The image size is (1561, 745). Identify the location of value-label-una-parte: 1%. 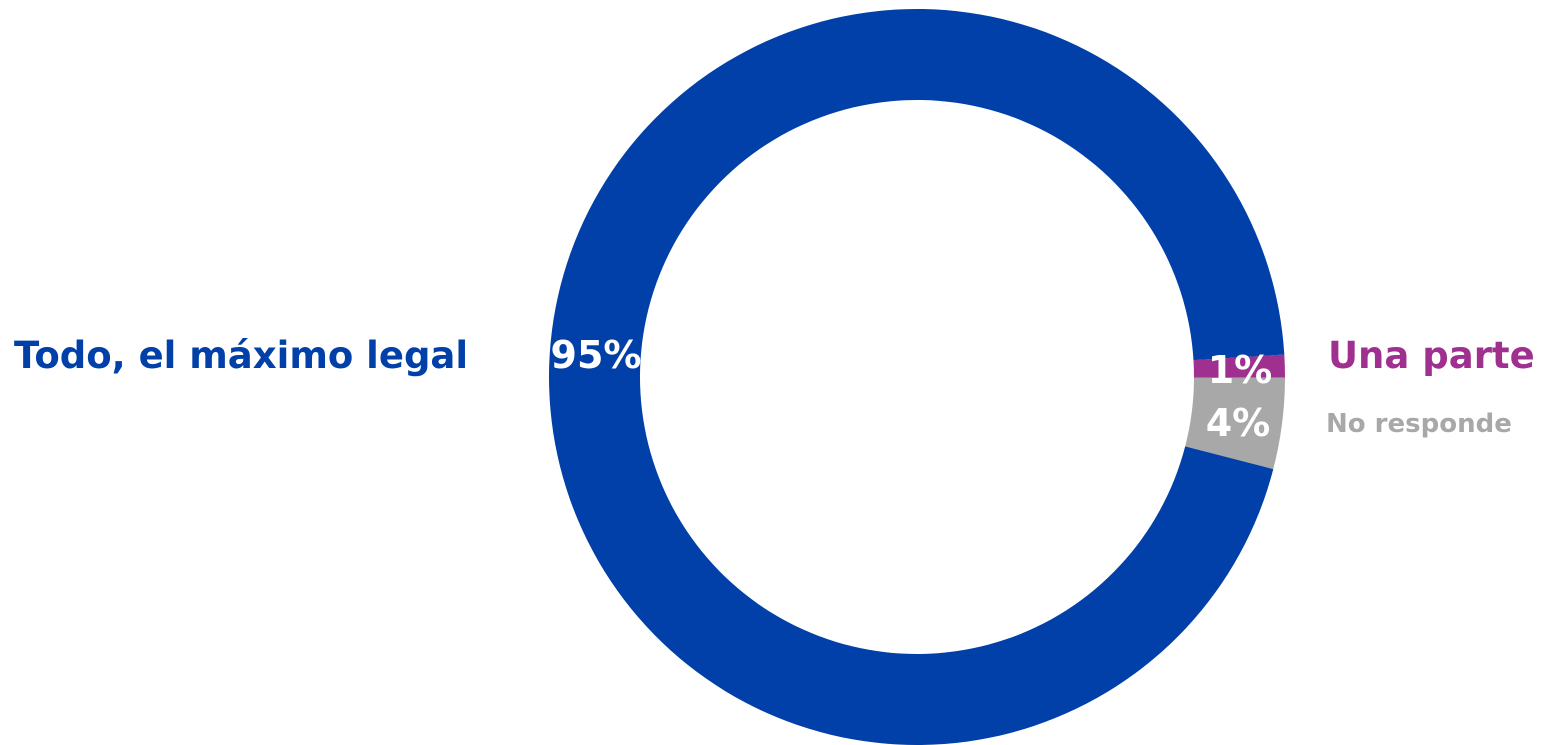
(1240, 370).